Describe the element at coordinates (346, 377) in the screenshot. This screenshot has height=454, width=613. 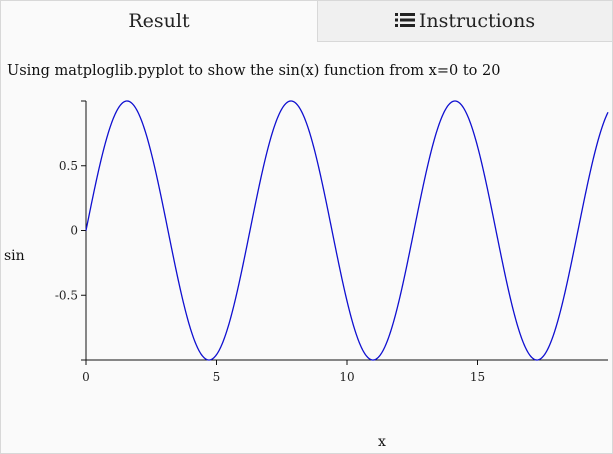
I see `x-tick-label: 10` at that location.